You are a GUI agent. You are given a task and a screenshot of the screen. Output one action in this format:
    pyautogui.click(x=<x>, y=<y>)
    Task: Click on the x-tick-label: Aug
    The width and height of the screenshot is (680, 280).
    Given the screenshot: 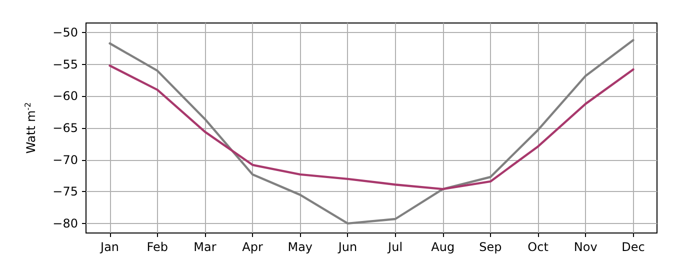 What is the action you would take?
    pyautogui.click(x=443, y=247)
    